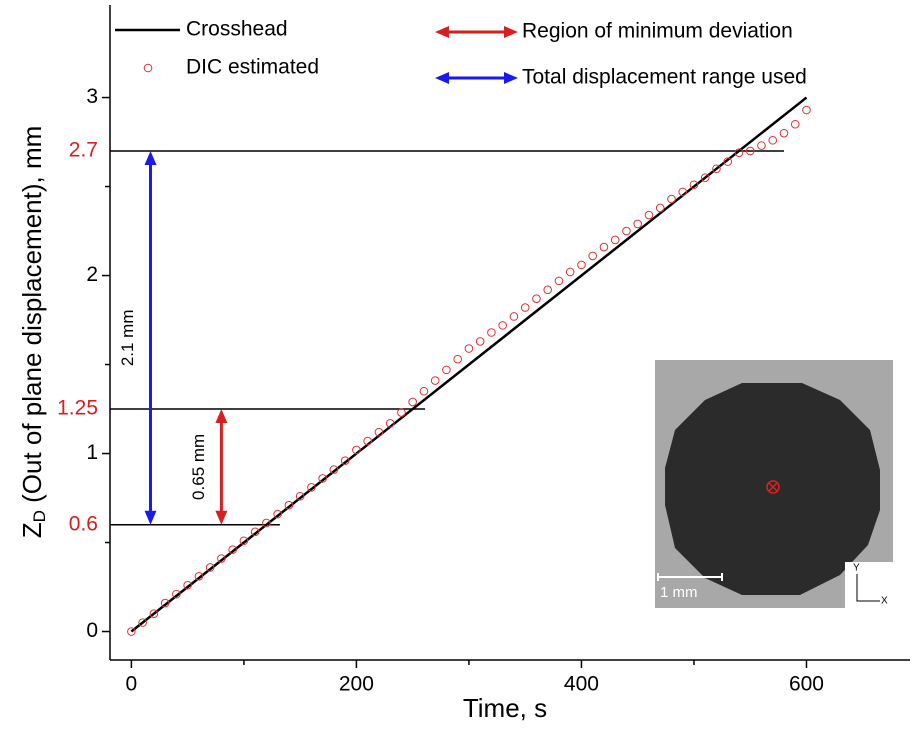 This screenshot has width=913, height=734. Describe the element at coordinates (806, 684) in the screenshot. I see `x-tick-label: 600` at that location.